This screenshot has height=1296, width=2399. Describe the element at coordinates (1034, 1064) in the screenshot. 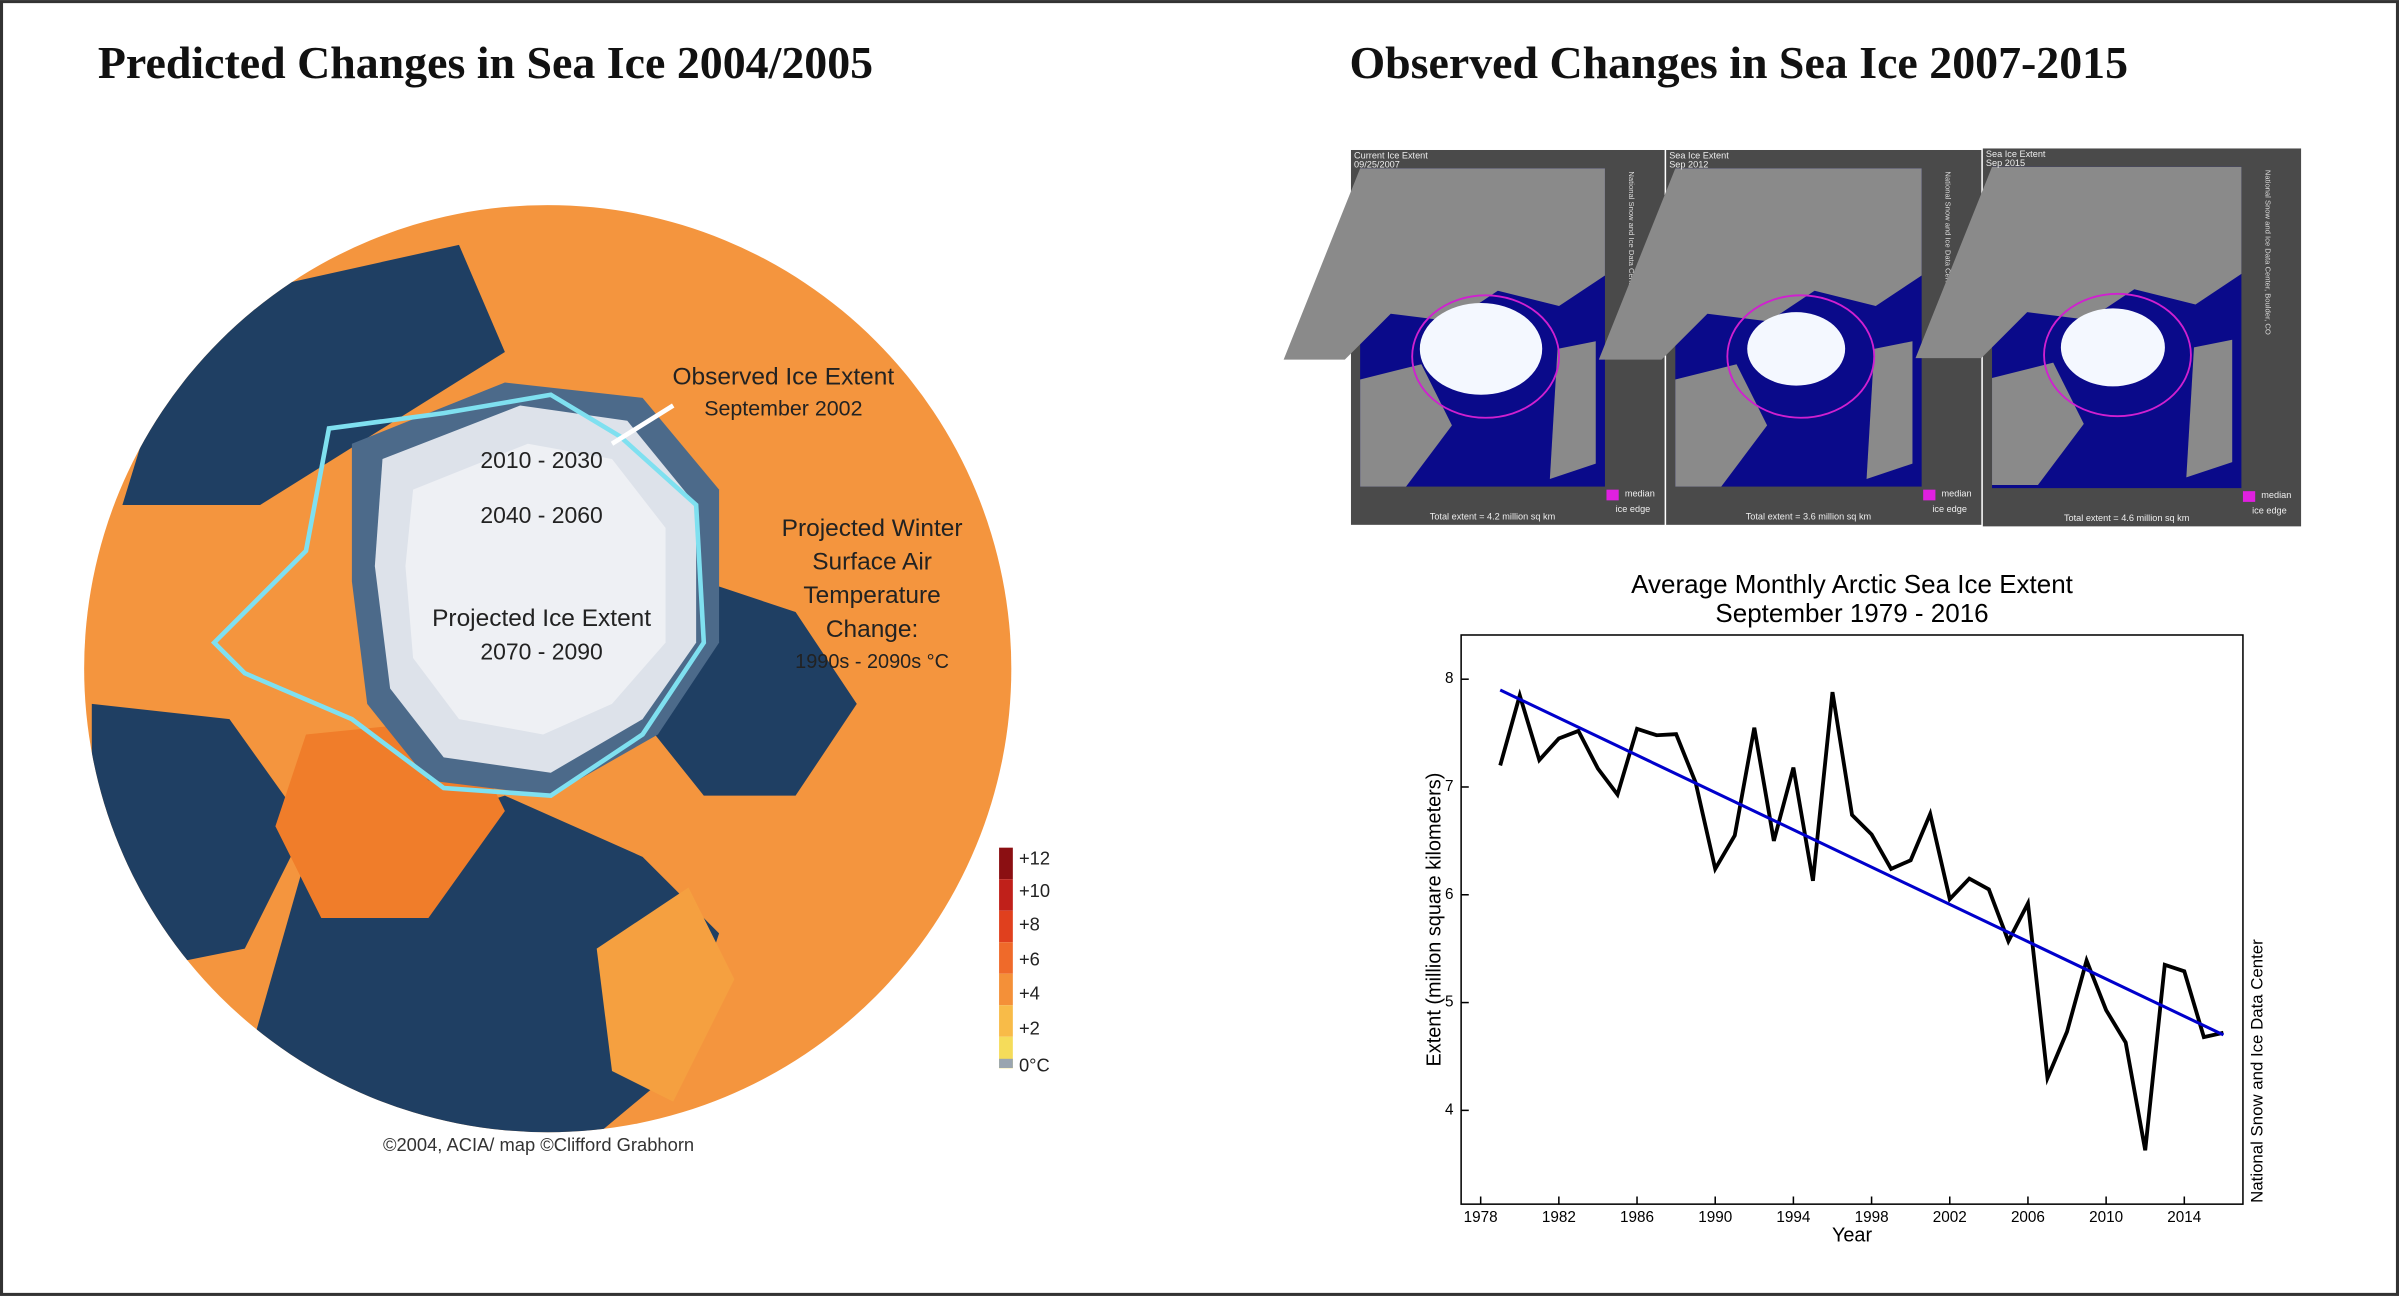

I see `colorbar-label: 0°C` at that location.